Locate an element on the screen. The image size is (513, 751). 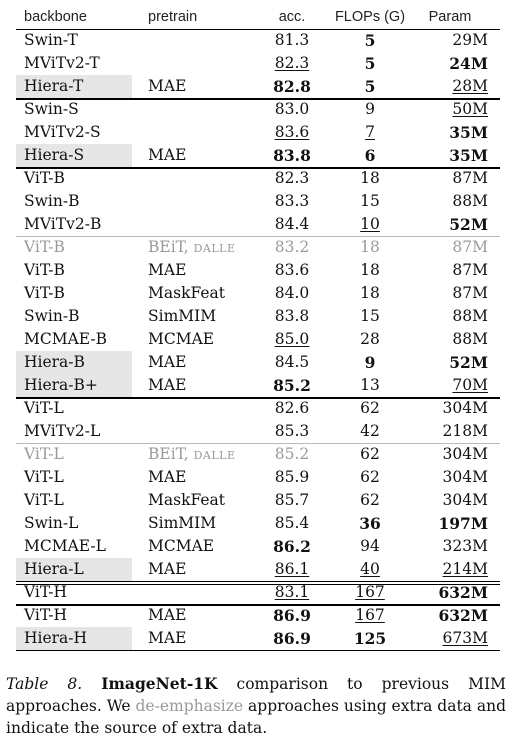
accuracy-cell: 86.1 is located at coordinates (292, 569).